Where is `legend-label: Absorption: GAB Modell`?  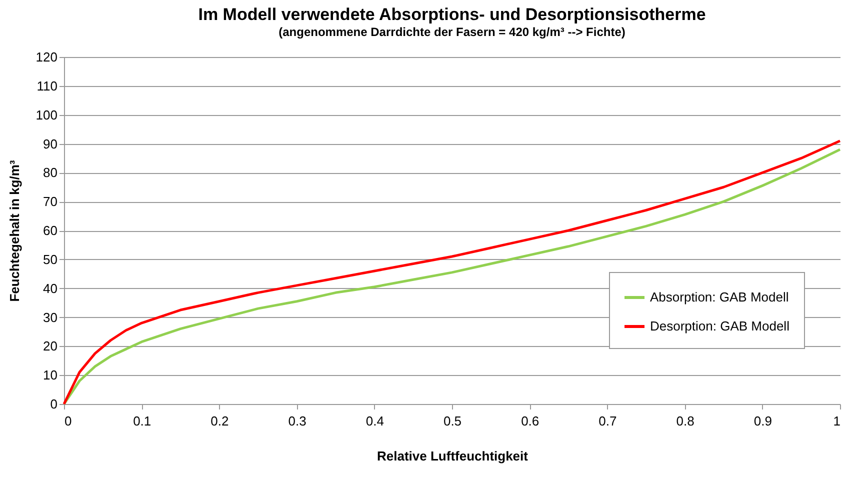
legend-label: Absorption: GAB Modell is located at coordinates (719, 297).